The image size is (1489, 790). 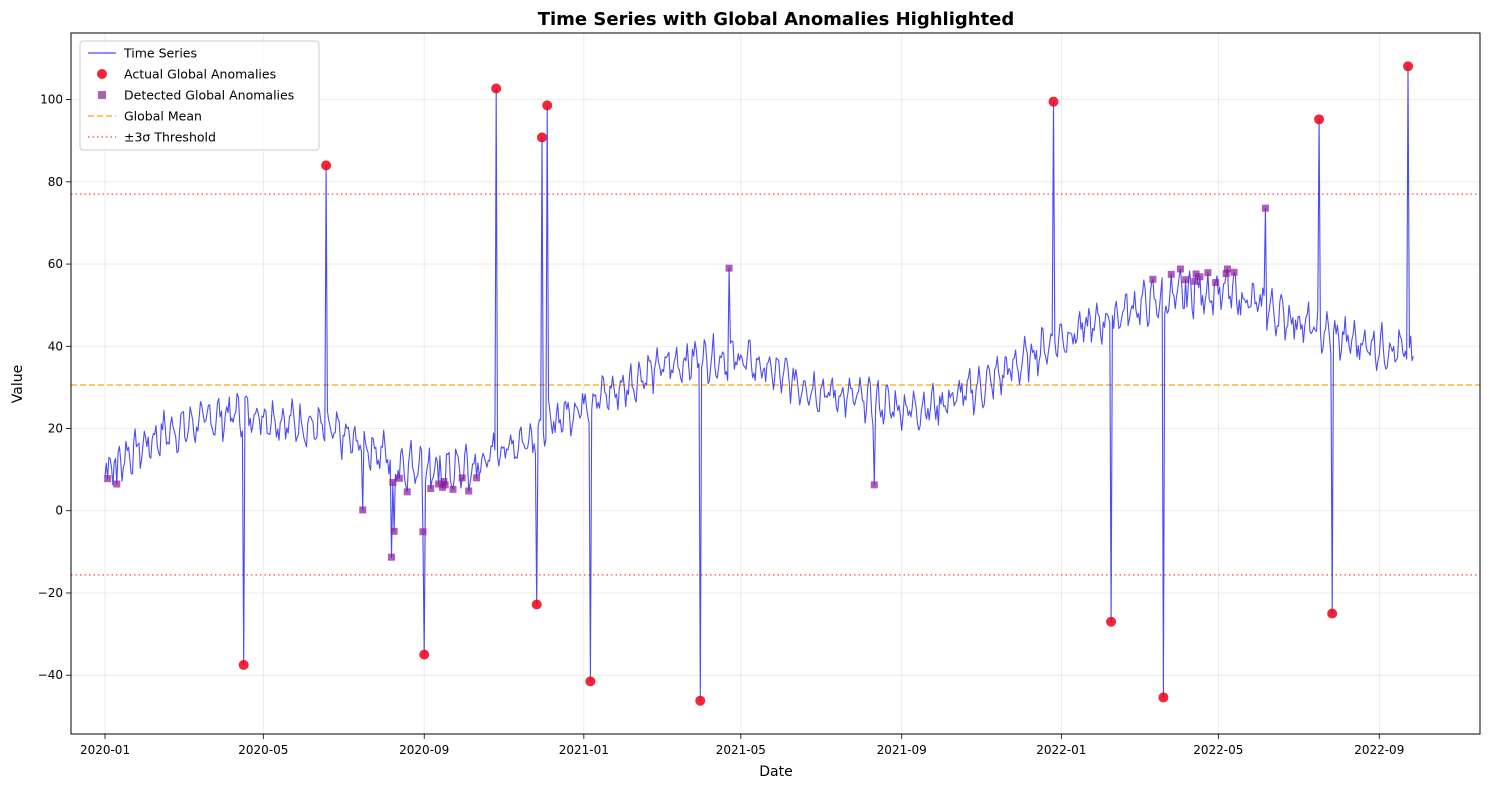 I want to click on y-axis-ticks: −40 −20 0 20 40 60 80 100, so click(x=54, y=387).